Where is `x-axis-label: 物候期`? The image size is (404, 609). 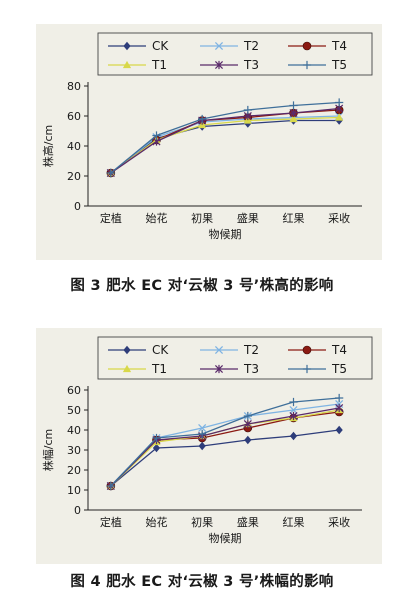 x-axis-label: 物候期 is located at coordinates (225, 538).